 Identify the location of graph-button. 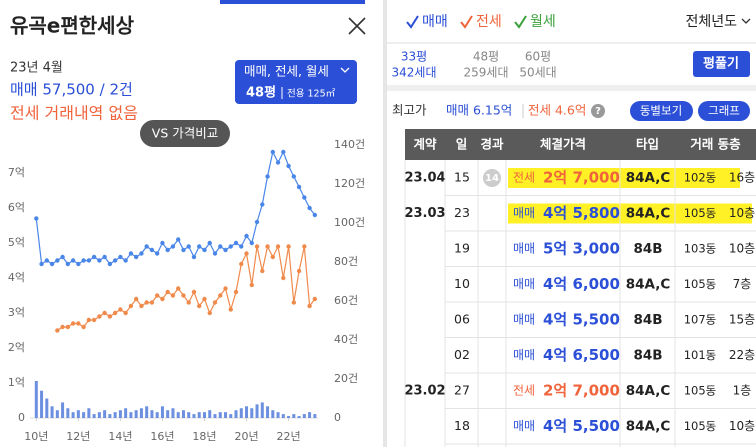
(724, 111).